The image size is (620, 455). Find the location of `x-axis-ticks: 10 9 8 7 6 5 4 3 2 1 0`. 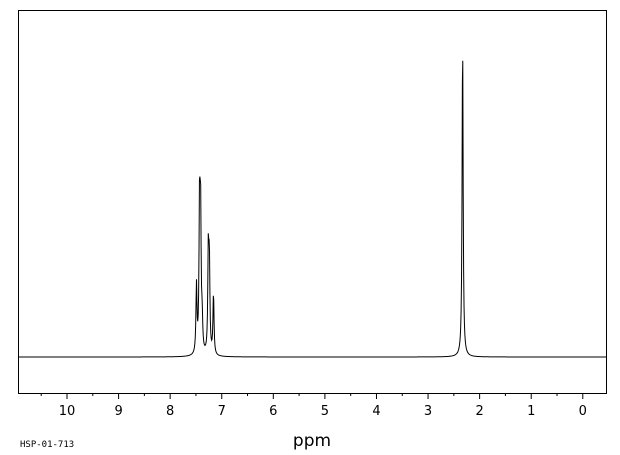

x-axis-ticks: 10 9 8 7 6 5 4 3 2 1 0 is located at coordinates (313, 406).